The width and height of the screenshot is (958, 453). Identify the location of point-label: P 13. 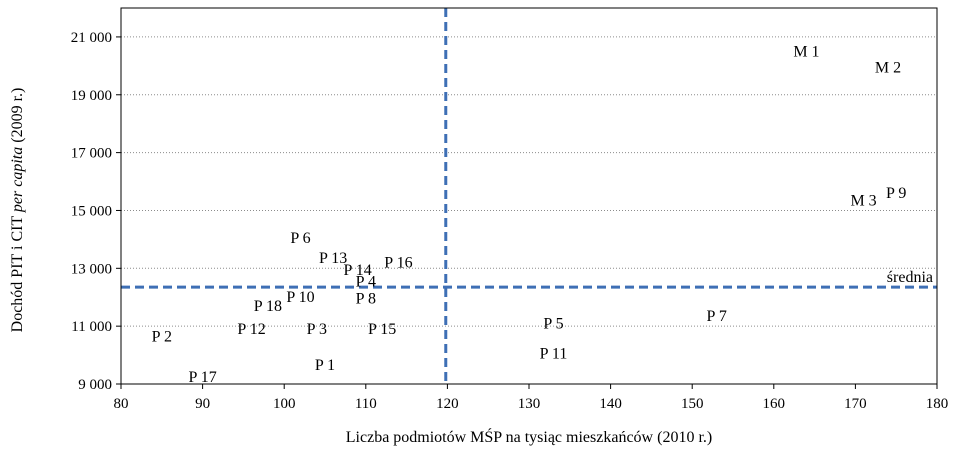
(333, 258).